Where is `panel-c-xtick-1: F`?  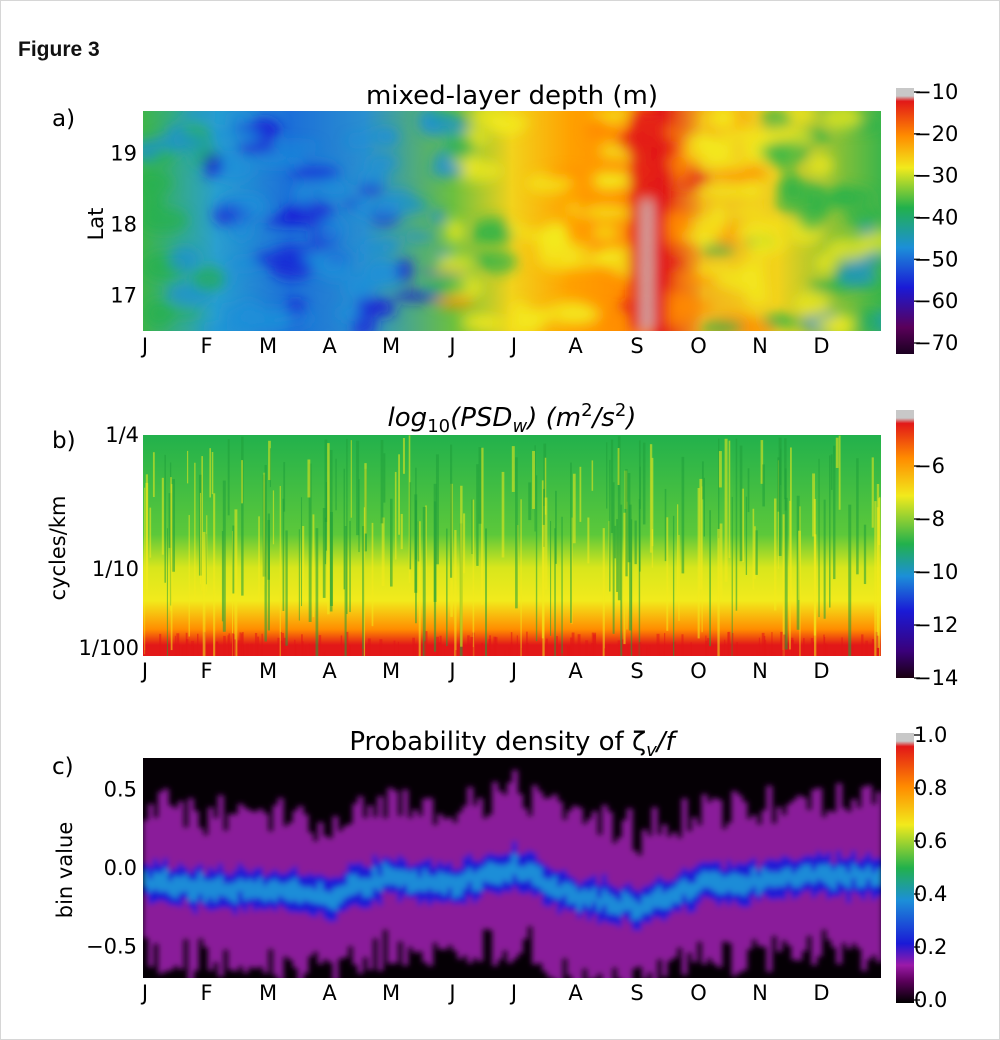 panel-c-xtick-1: F is located at coordinates (206, 993).